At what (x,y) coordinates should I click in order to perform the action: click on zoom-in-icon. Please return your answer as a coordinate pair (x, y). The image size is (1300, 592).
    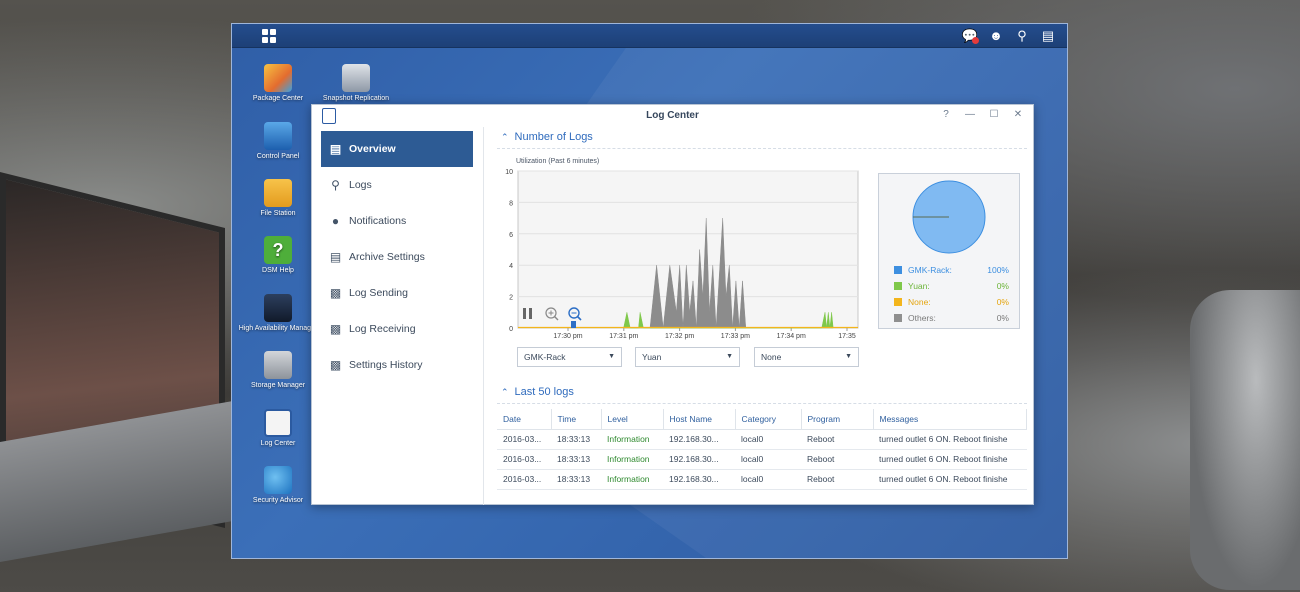
    Looking at the image, I should click on (552, 314).